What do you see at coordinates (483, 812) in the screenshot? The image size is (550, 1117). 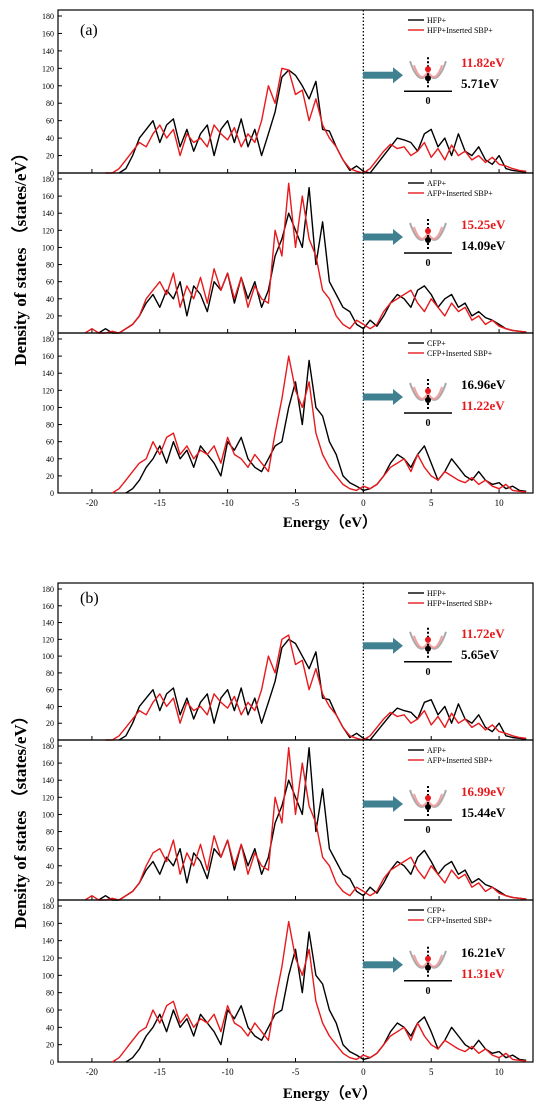 I see `gap-value-bottom: 15.44eV` at bounding box center [483, 812].